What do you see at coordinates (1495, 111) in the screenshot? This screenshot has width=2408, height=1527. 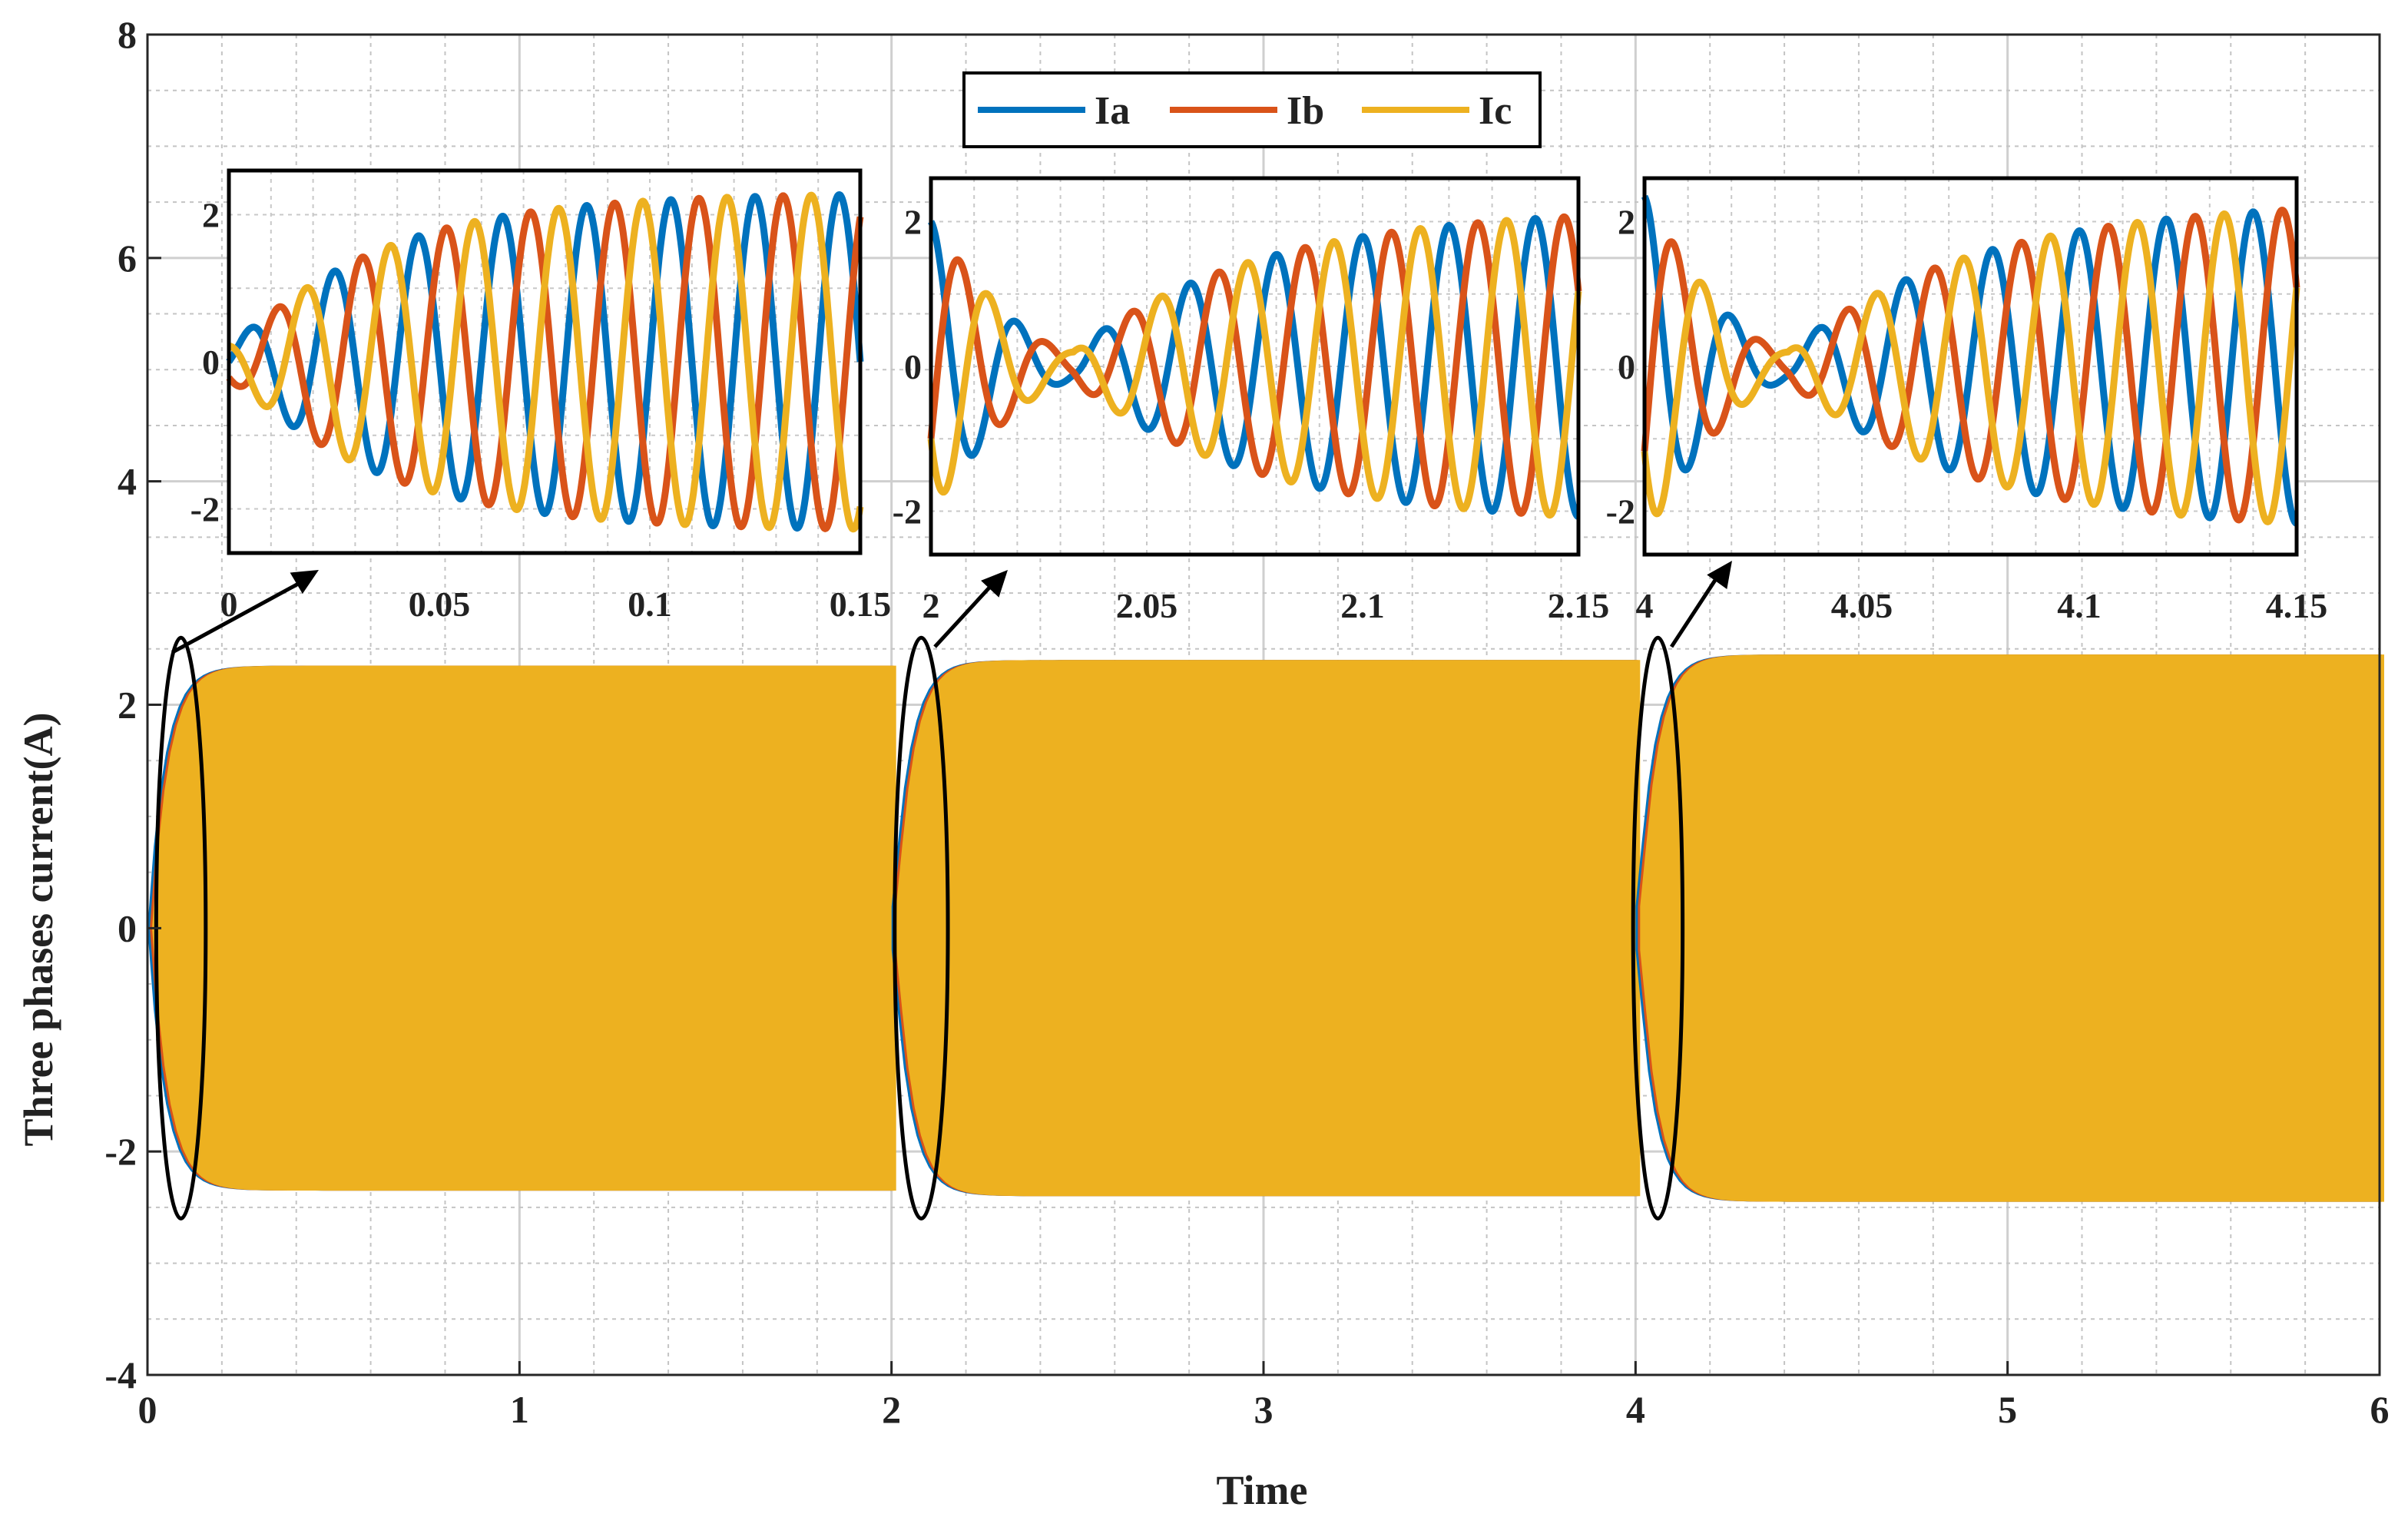 I see `legend-label-ic: Ic` at bounding box center [1495, 111].